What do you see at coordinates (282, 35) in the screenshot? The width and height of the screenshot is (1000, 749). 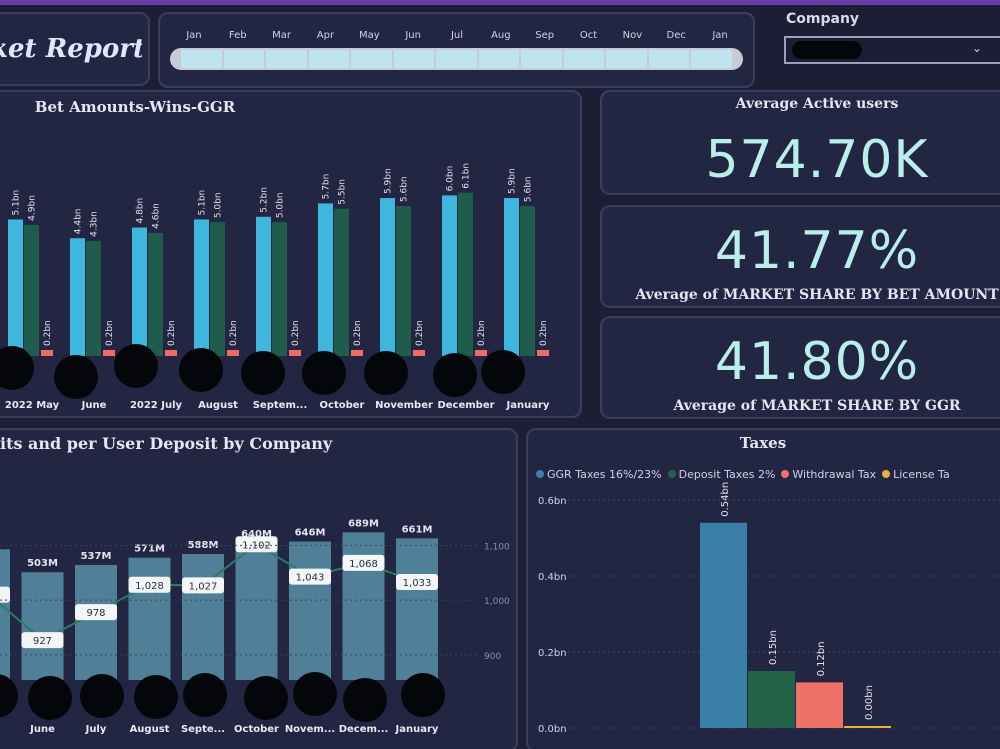 I see `month-label: Mar` at bounding box center [282, 35].